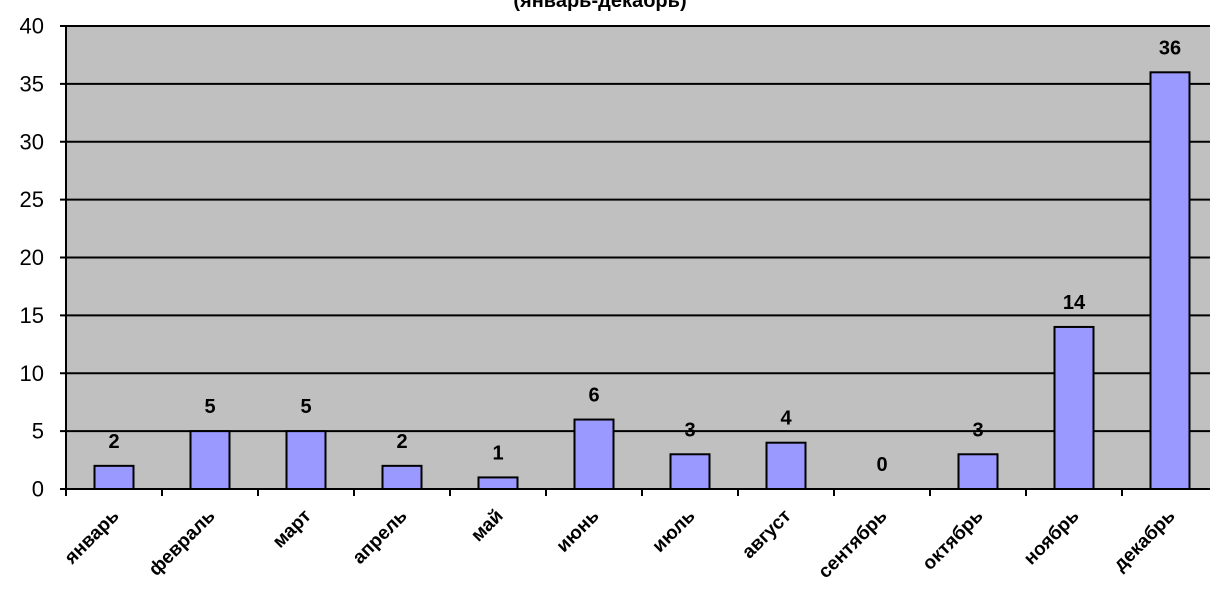  What do you see at coordinates (32, 83) in the screenshot?
I see `y-tick-label: 35` at bounding box center [32, 83].